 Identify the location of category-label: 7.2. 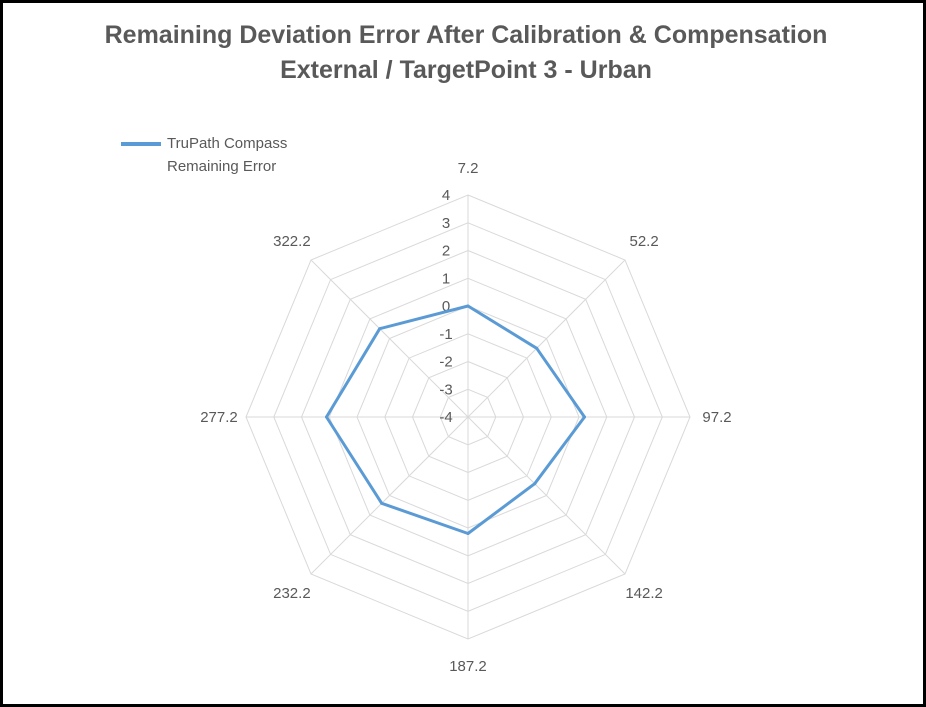
(468, 168).